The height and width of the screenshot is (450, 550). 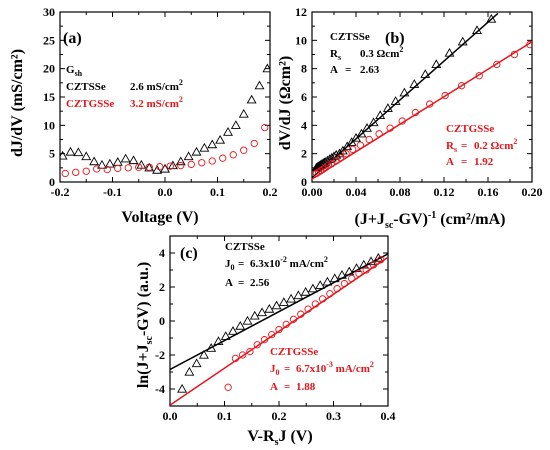 What do you see at coordinates (49, 12) in the screenshot?
I see `y-tick-label-a-6: 30` at bounding box center [49, 12].